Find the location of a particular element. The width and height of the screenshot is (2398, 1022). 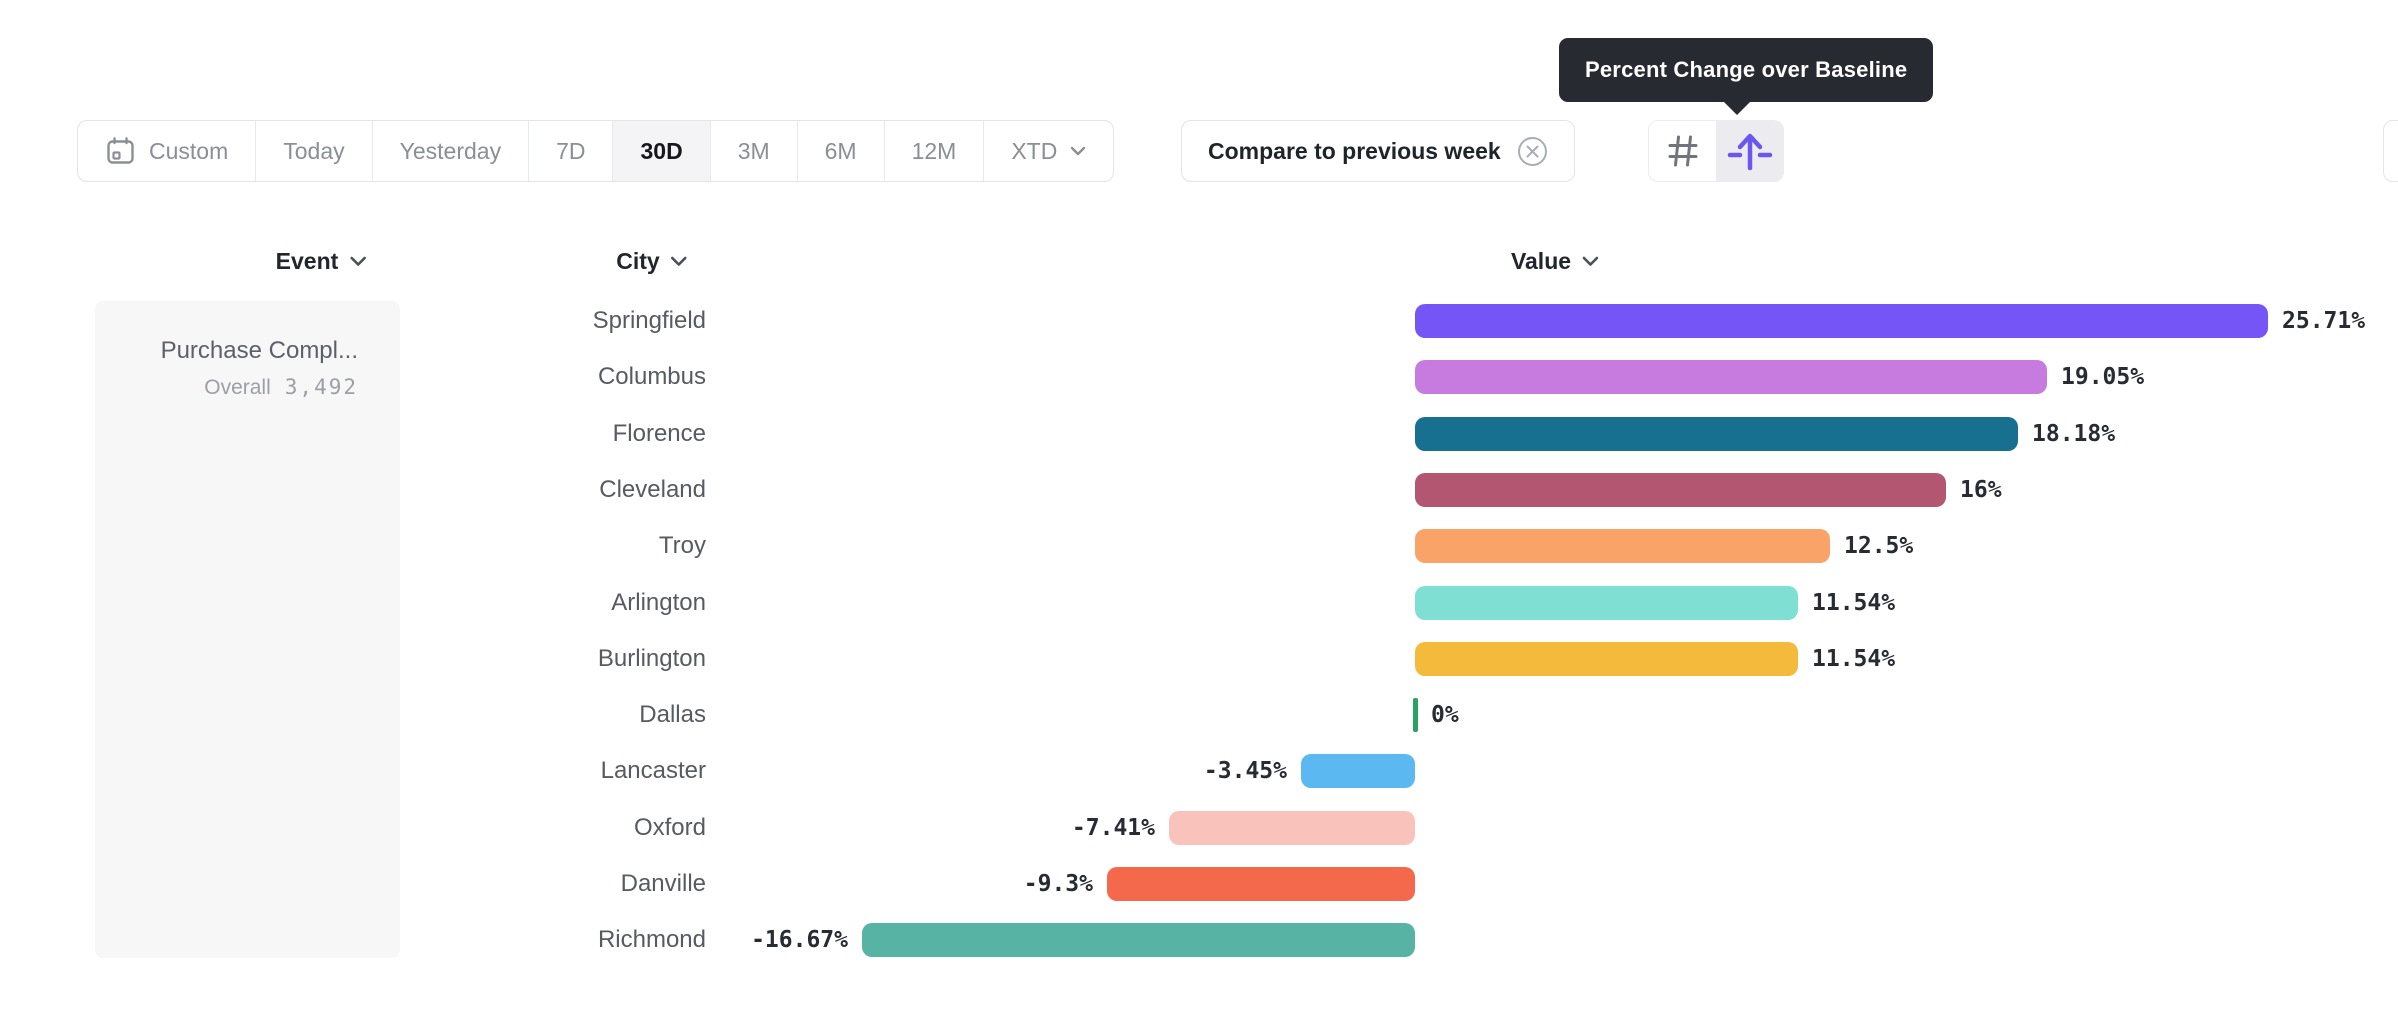

column-header-value: Value is located at coordinates (1555, 261).